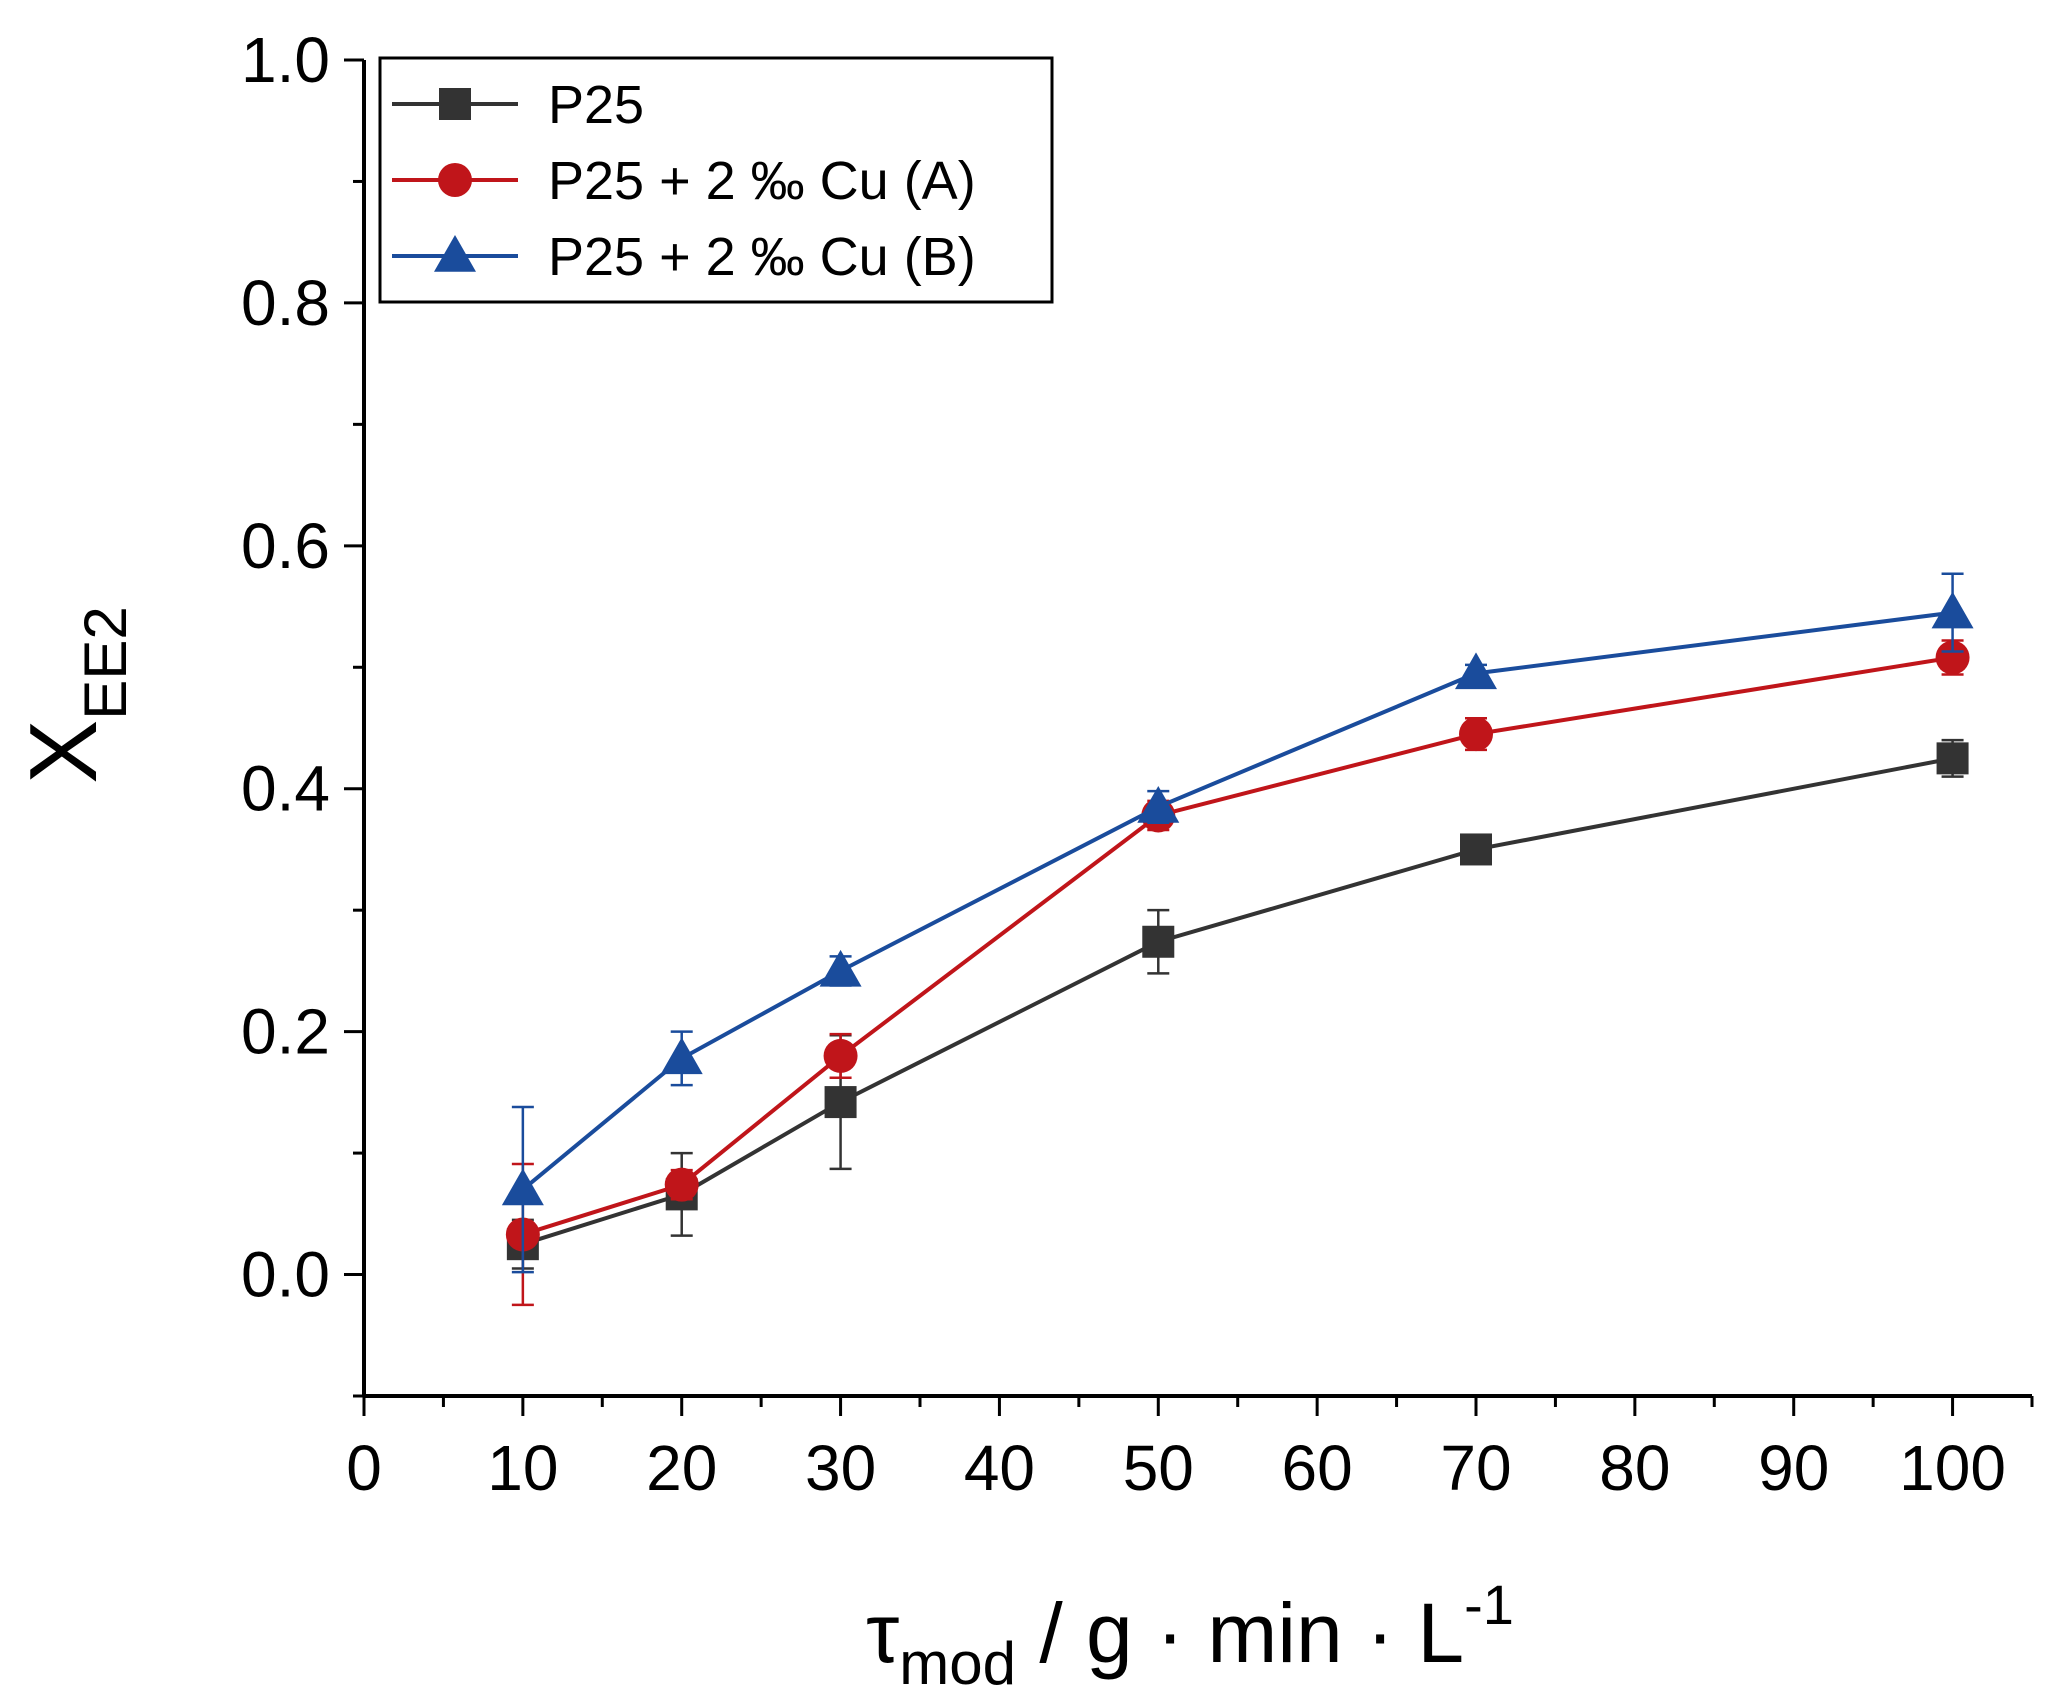 The image size is (2054, 1696). What do you see at coordinates (285, 789) in the screenshot?
I see `y-tick-label: 0.4` at bounding box center [285, 789].